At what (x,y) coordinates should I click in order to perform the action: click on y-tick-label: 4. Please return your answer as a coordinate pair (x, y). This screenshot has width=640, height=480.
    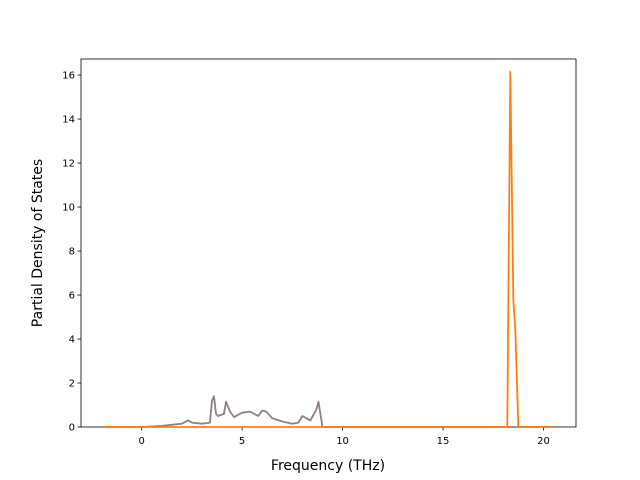
    Looking at the image, I should click on (72, 340).